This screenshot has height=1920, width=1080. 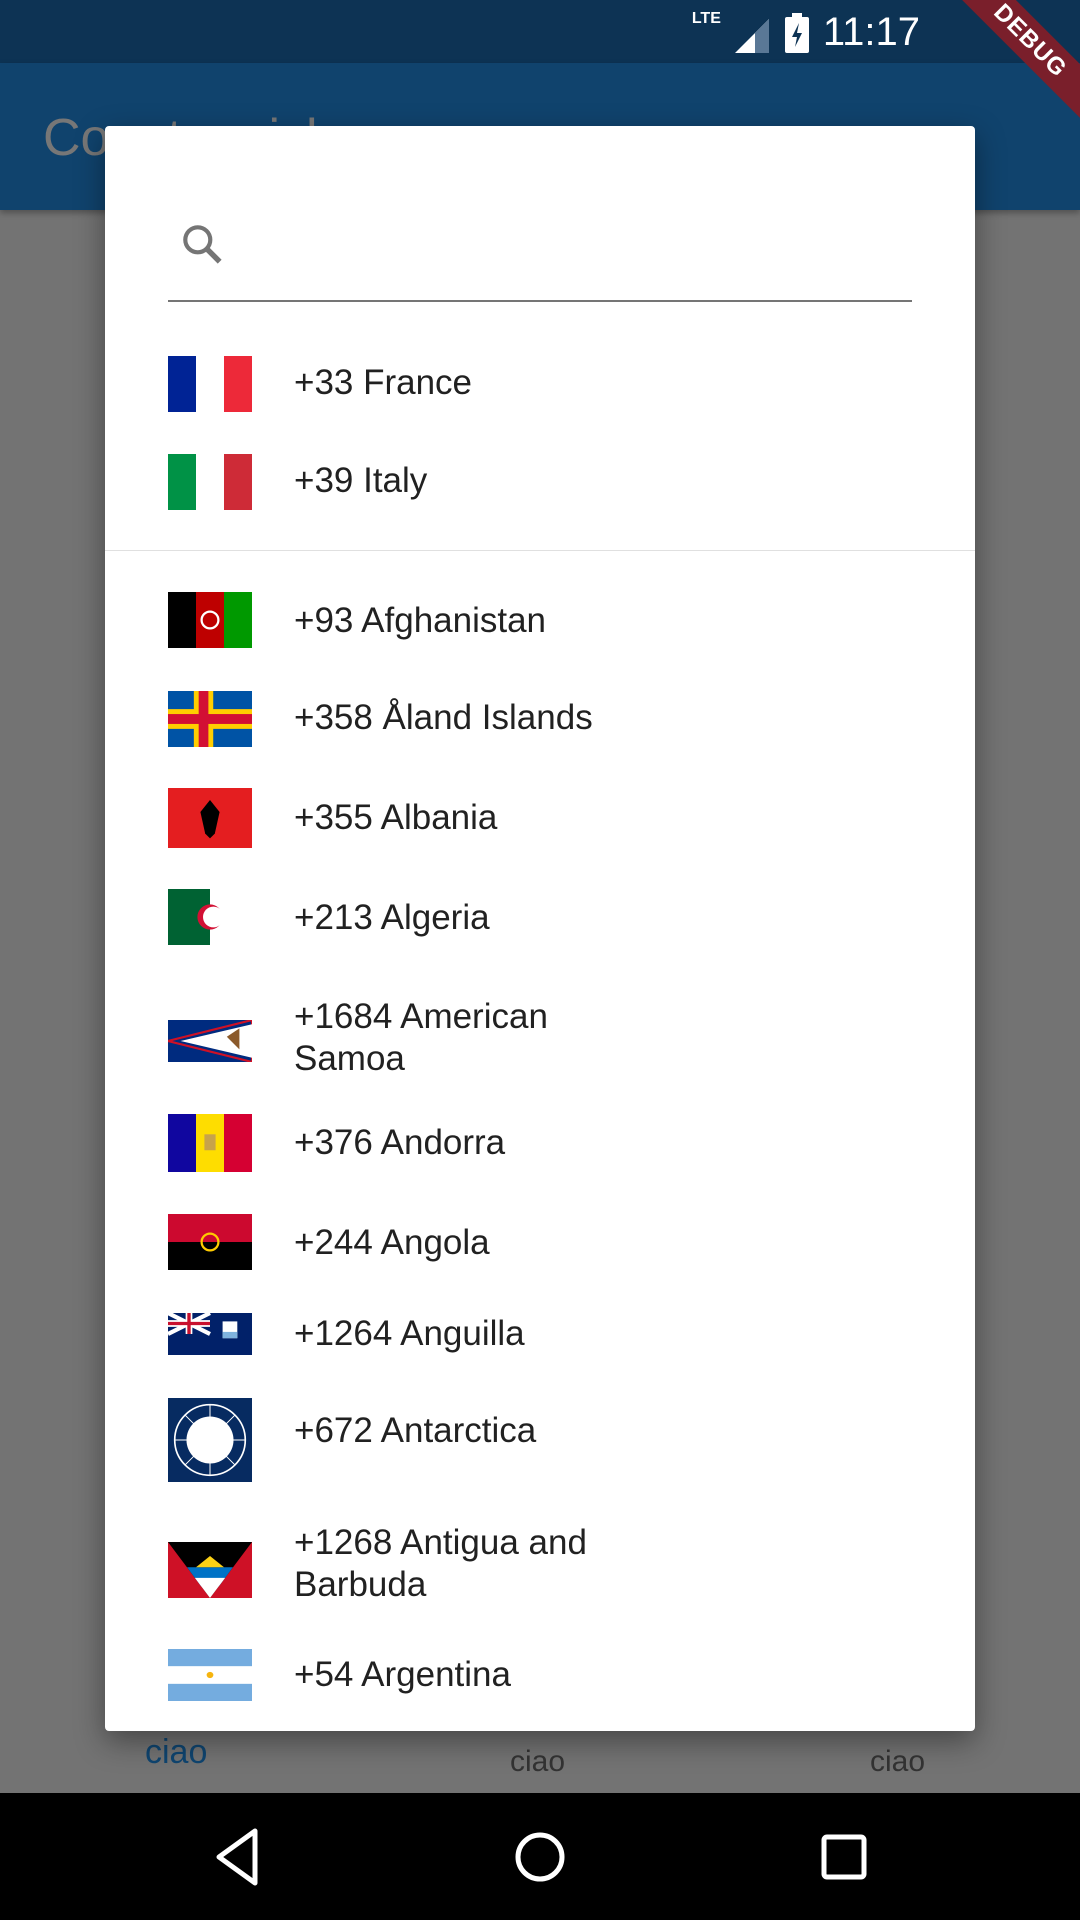 What do you see at coordinates (210, 1570) in the screenshot?
I see `flag-antigua-icon` at bounding box center [210, 1570].